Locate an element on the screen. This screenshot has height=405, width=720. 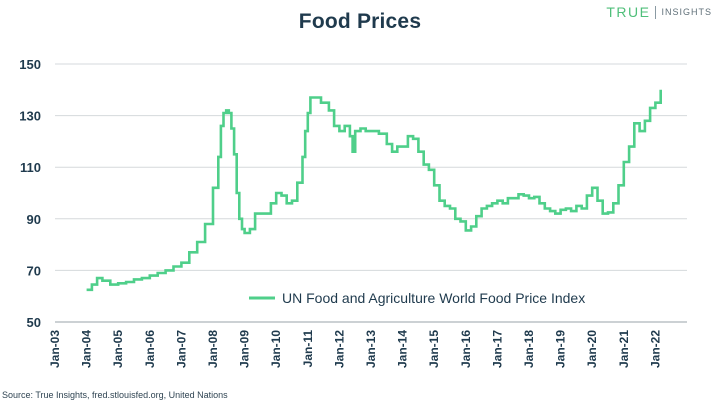
y-tick-label: 150 is located at coordinates (30, 64).